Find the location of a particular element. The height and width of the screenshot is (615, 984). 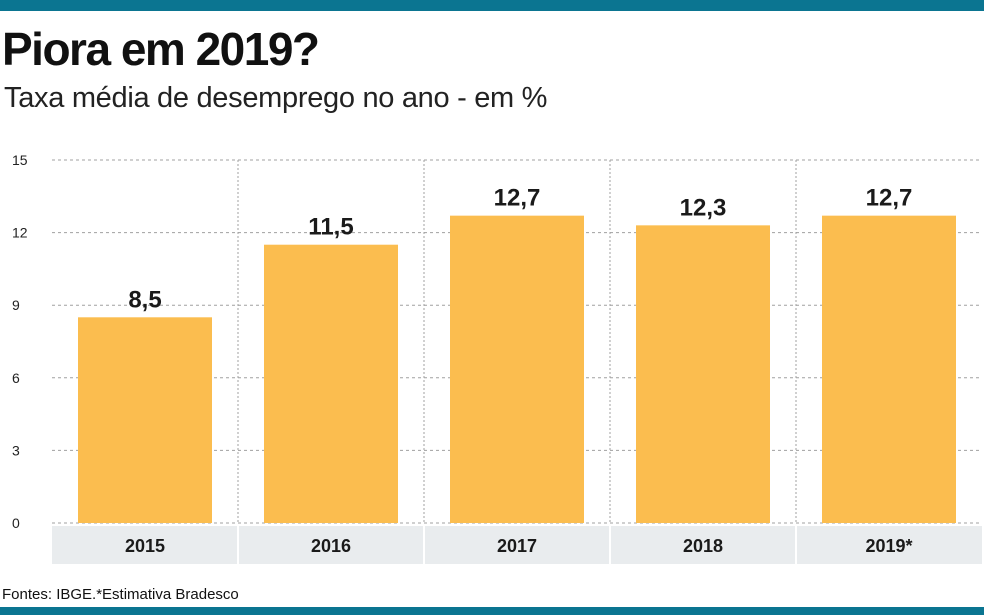

y-tick-label: 6 is located at coordinates (16, 378).